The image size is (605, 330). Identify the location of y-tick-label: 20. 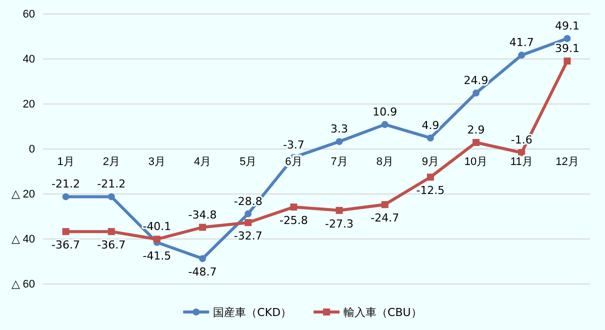
(28, 104).